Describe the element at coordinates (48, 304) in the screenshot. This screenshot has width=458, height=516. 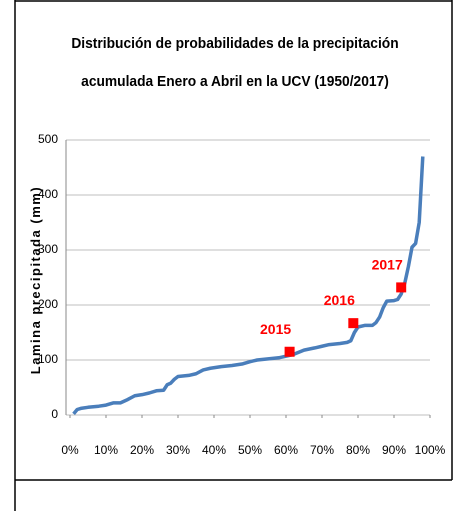
I see `y-tick-label: 200` at that location.